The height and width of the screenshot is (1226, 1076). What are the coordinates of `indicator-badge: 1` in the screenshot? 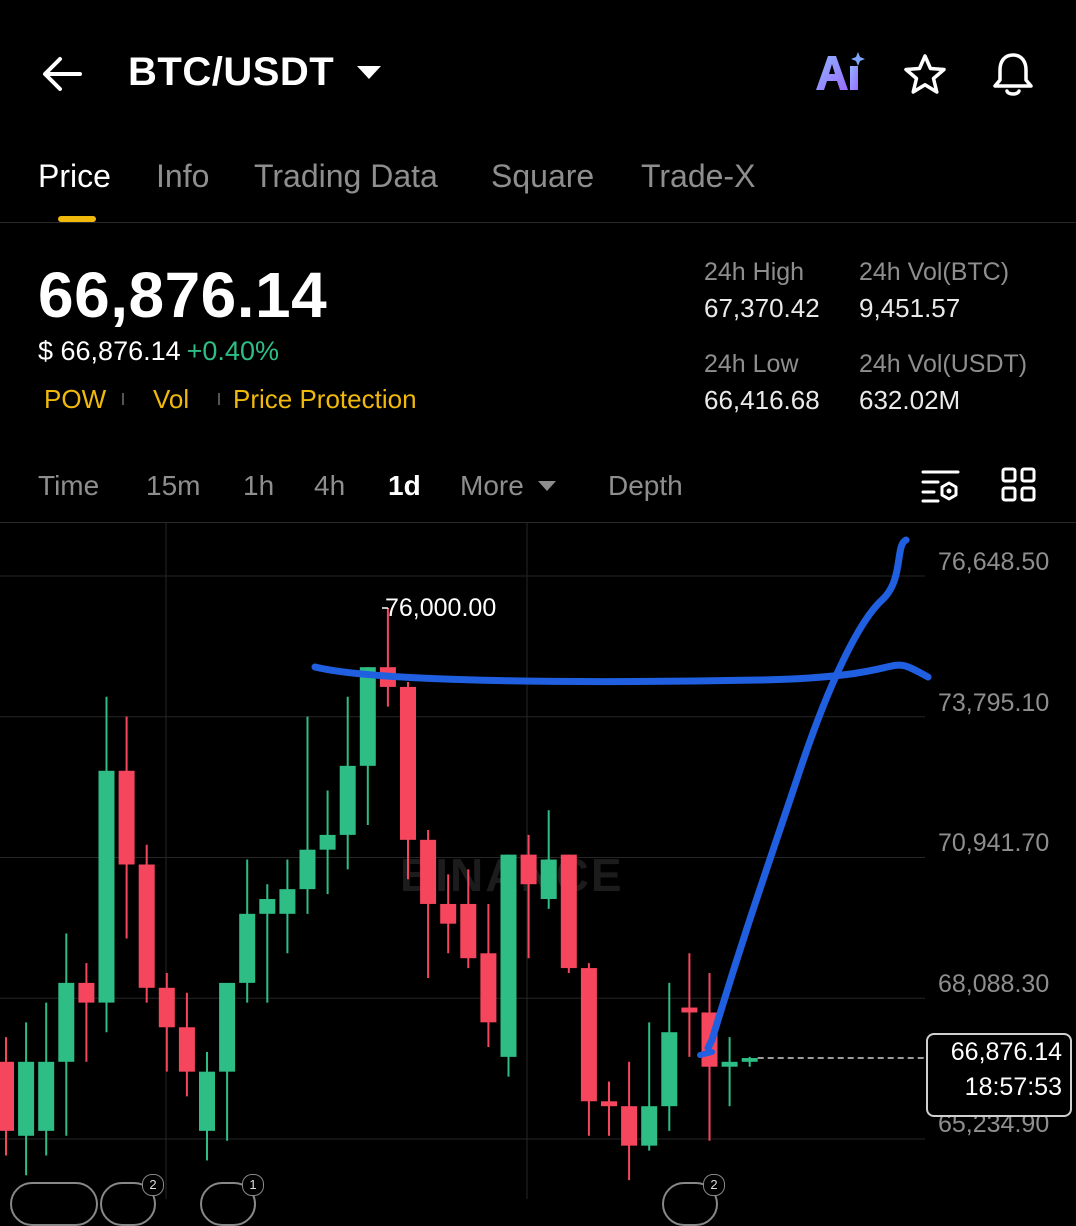 It's located at (253, 1185).